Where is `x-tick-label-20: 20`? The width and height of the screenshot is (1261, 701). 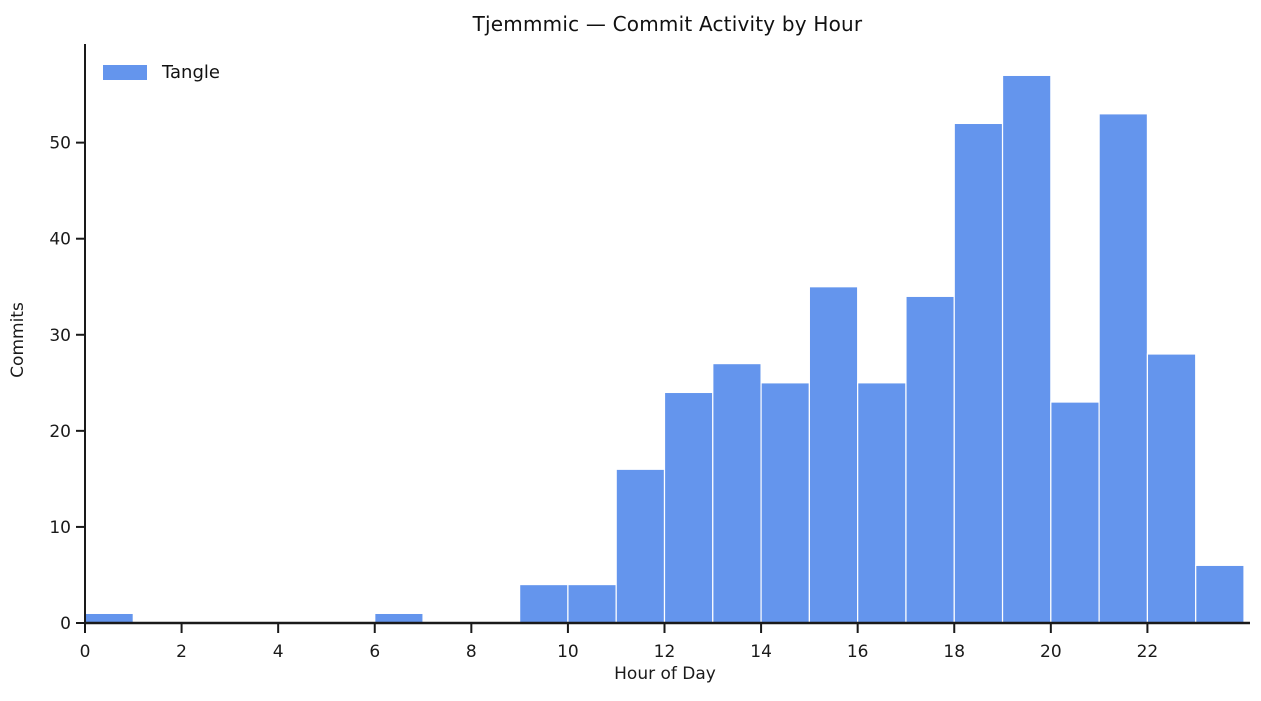
x-tick-label-20: 20 is located at coordinates (1051, 652).